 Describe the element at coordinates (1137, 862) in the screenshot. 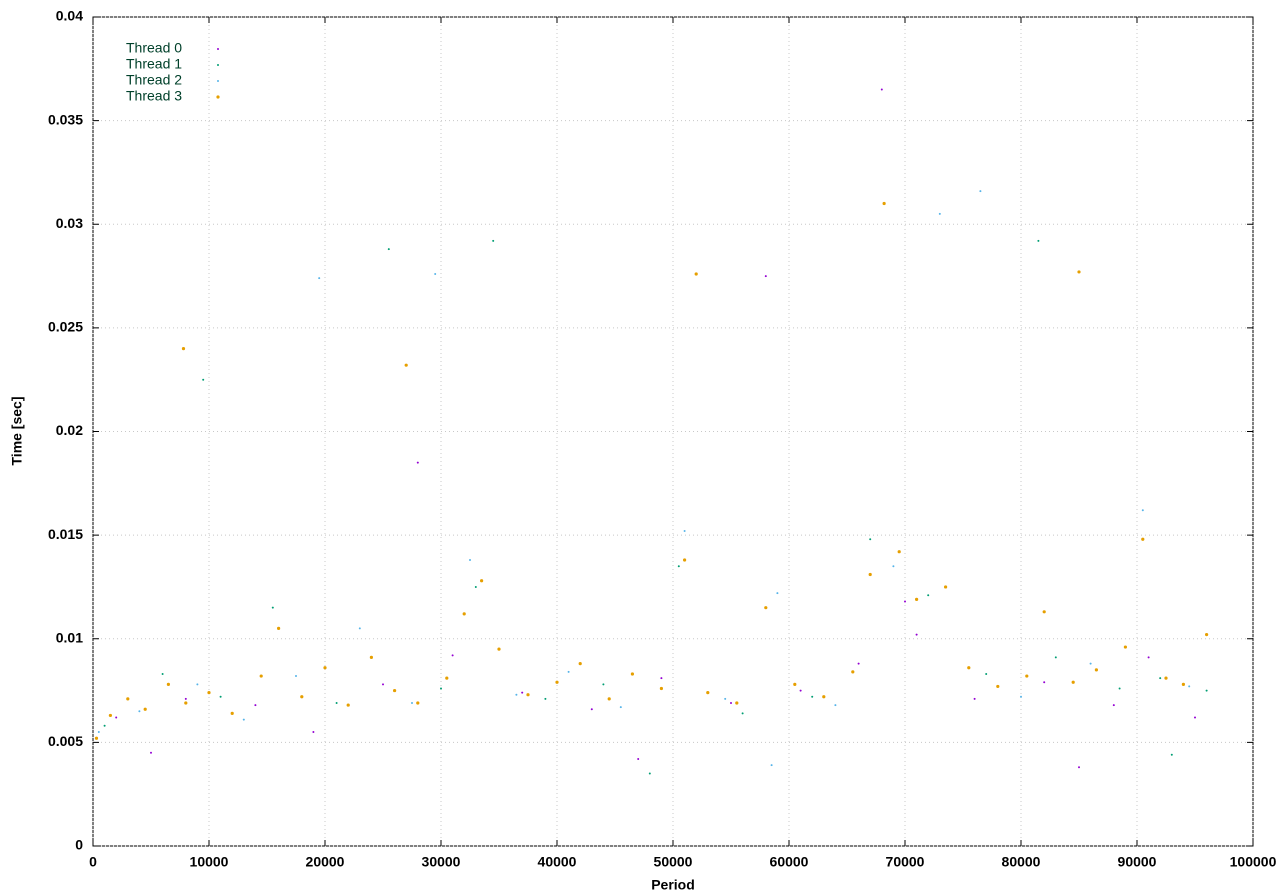

I see `x-tick-label: 90000` at that location.